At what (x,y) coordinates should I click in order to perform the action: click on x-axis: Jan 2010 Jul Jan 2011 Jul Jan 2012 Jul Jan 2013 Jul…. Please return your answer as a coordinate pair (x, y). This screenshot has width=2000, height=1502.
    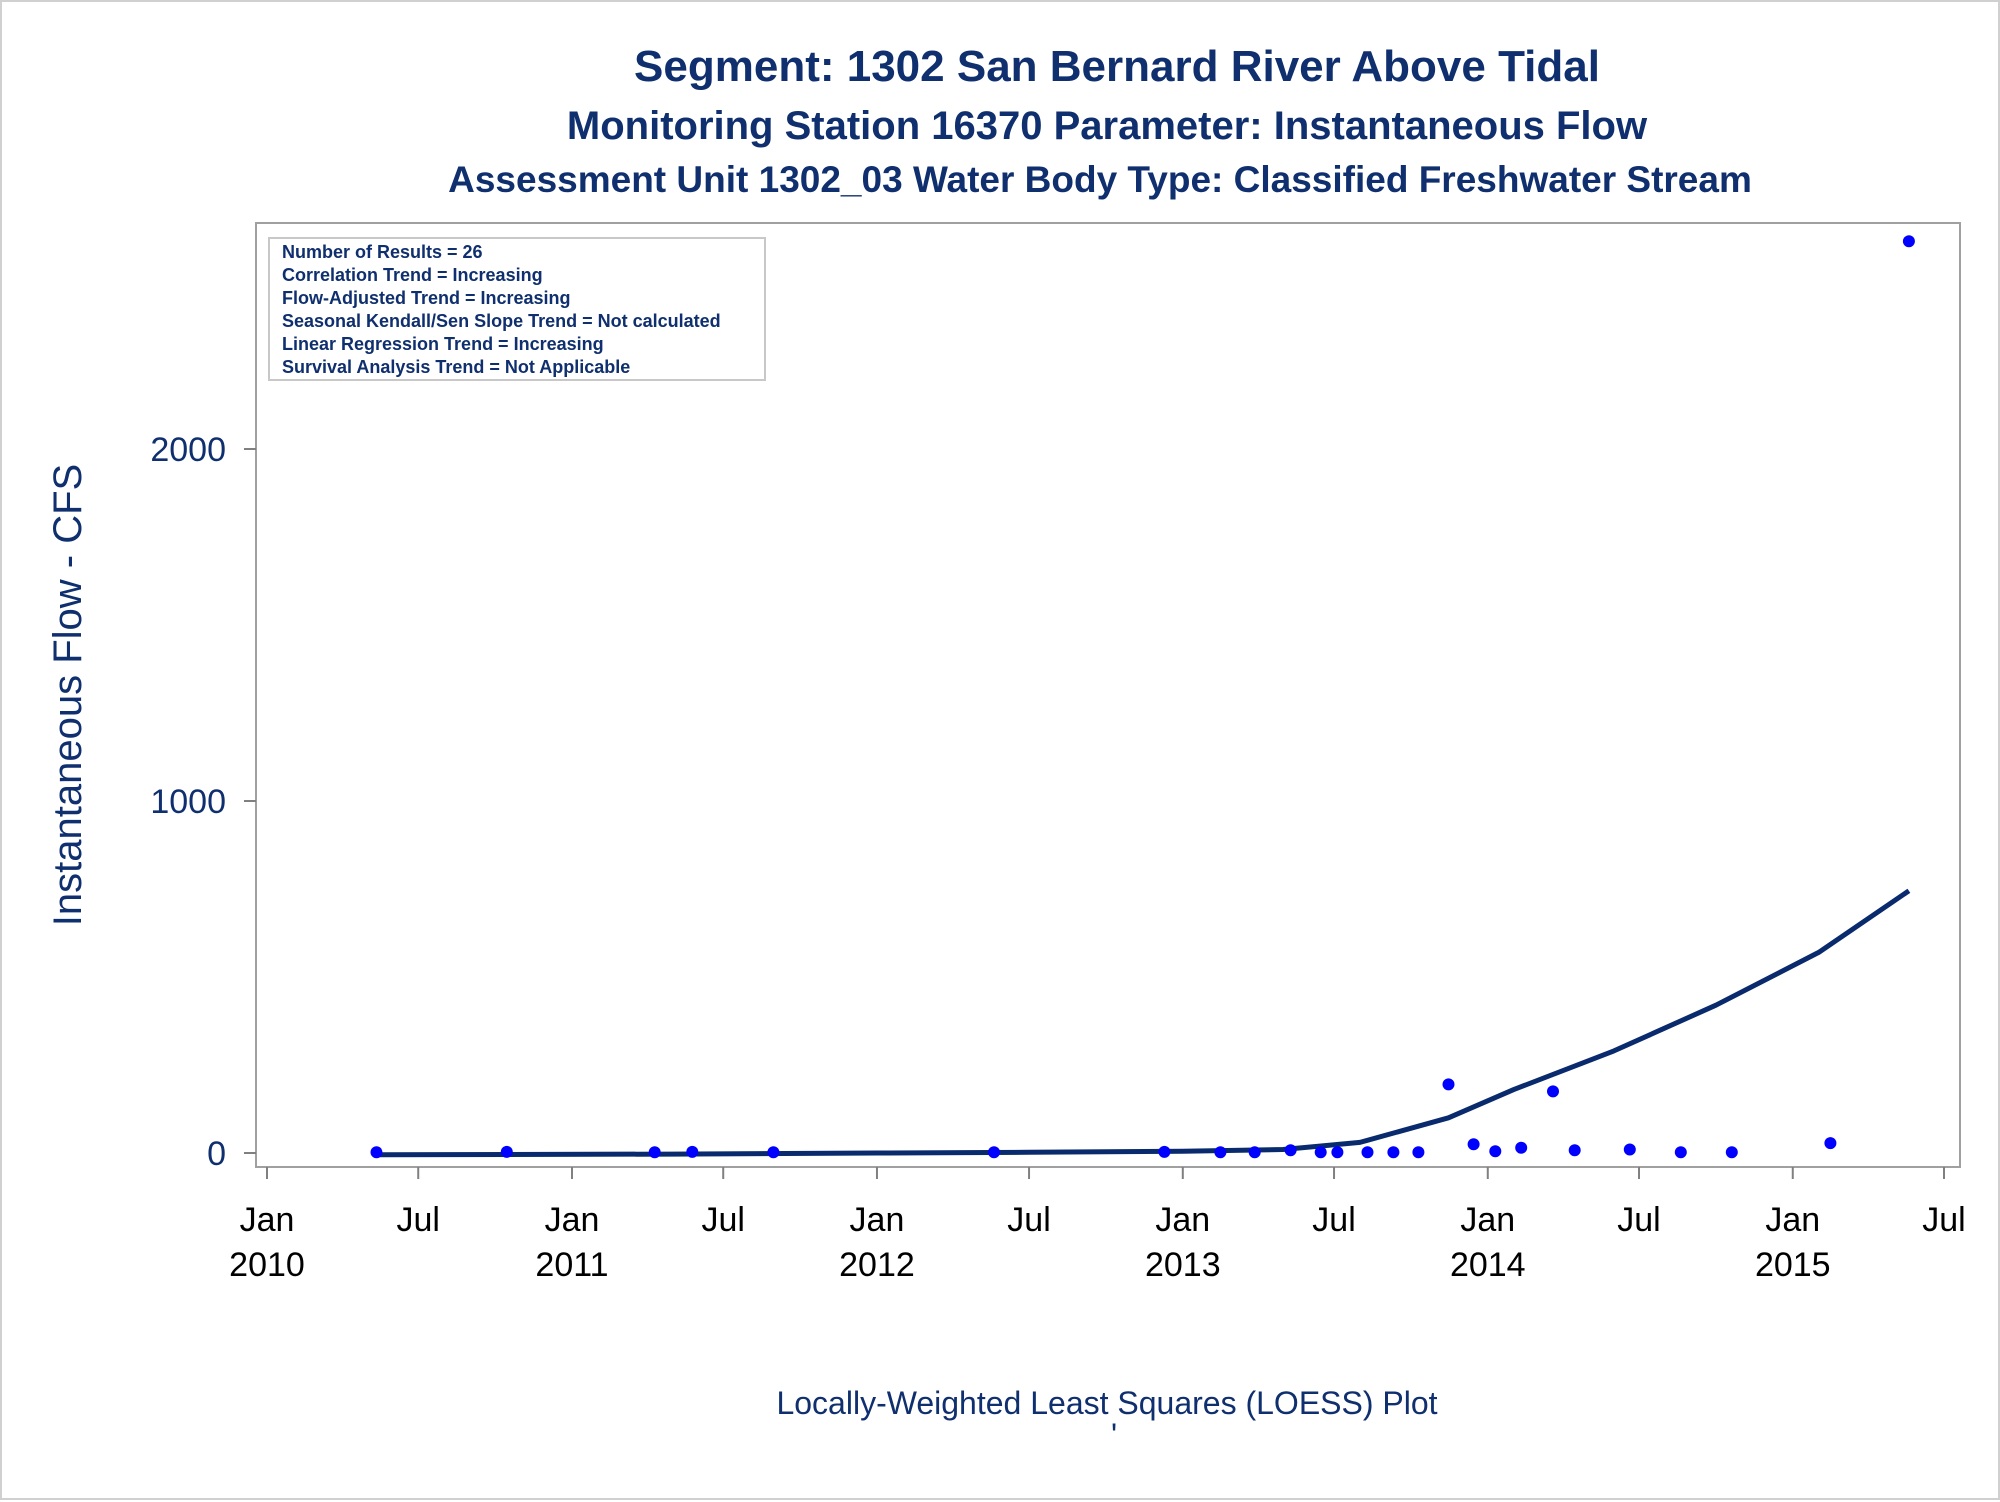
    Looking at the image, I should click on (1097, 1225).